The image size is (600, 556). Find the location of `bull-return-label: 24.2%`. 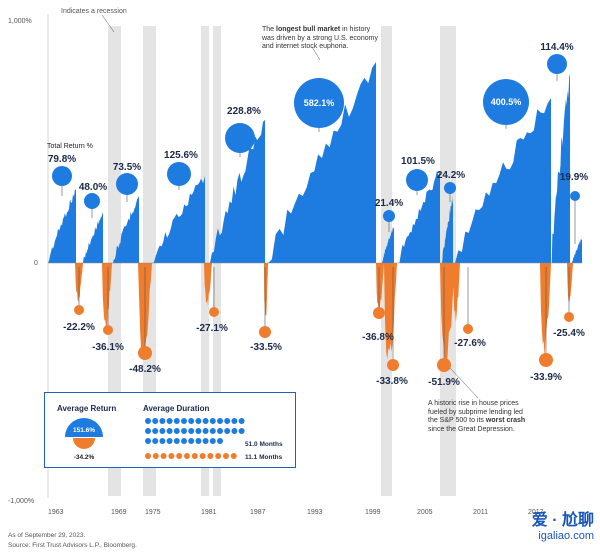

bull-return-label: 24.2% is located at coordinates (451, 175).